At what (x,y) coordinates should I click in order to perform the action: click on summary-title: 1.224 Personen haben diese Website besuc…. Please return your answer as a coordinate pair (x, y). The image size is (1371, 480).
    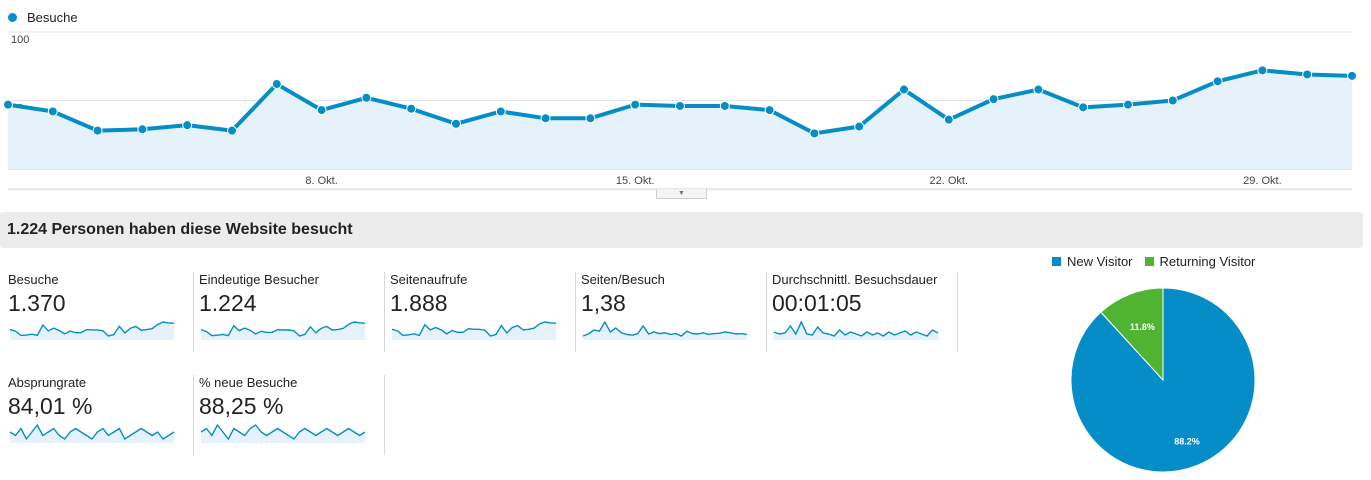
    Looking at the image, I should click on (180, 229).